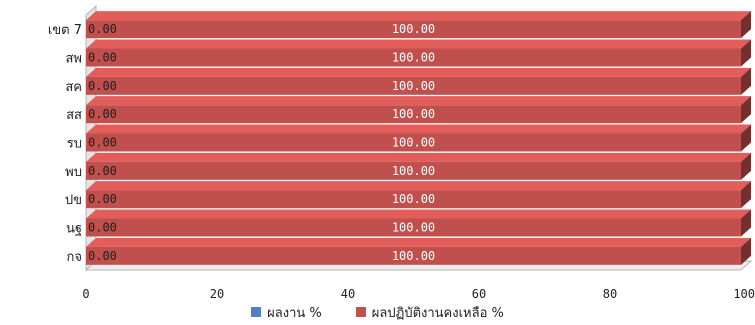  I want to click on category-label-4: สส, so click(74, 115).